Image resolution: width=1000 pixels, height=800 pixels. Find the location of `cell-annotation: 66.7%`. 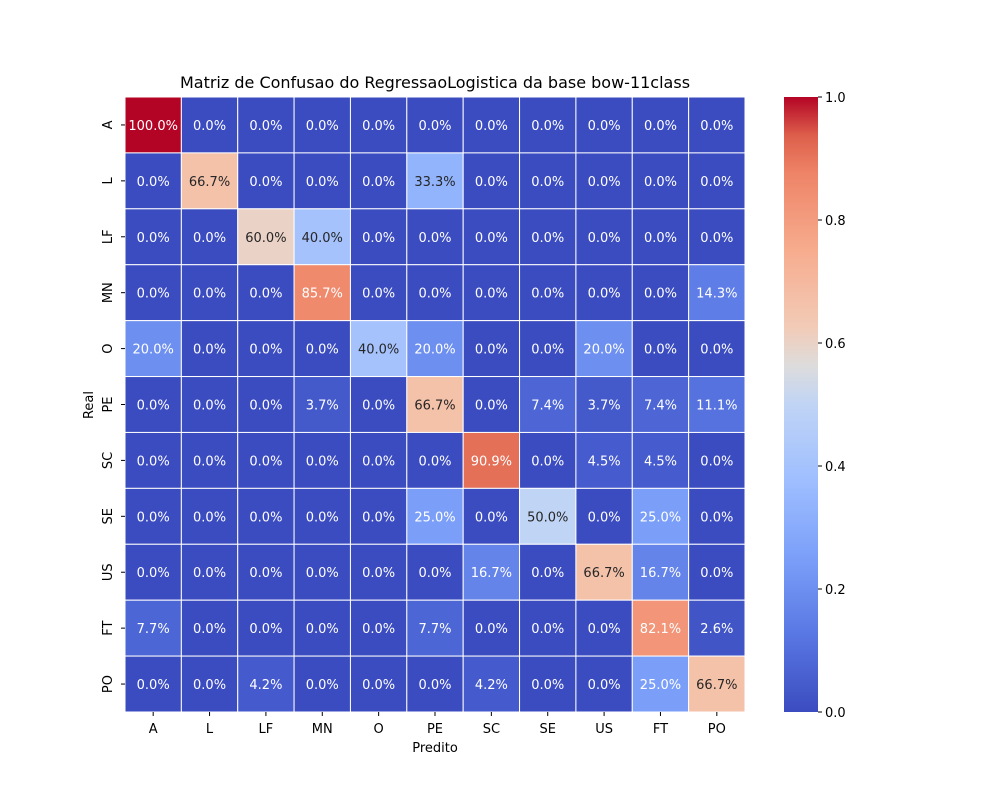

cell-annotation: 66.7% is located at coordinates (603, 573).